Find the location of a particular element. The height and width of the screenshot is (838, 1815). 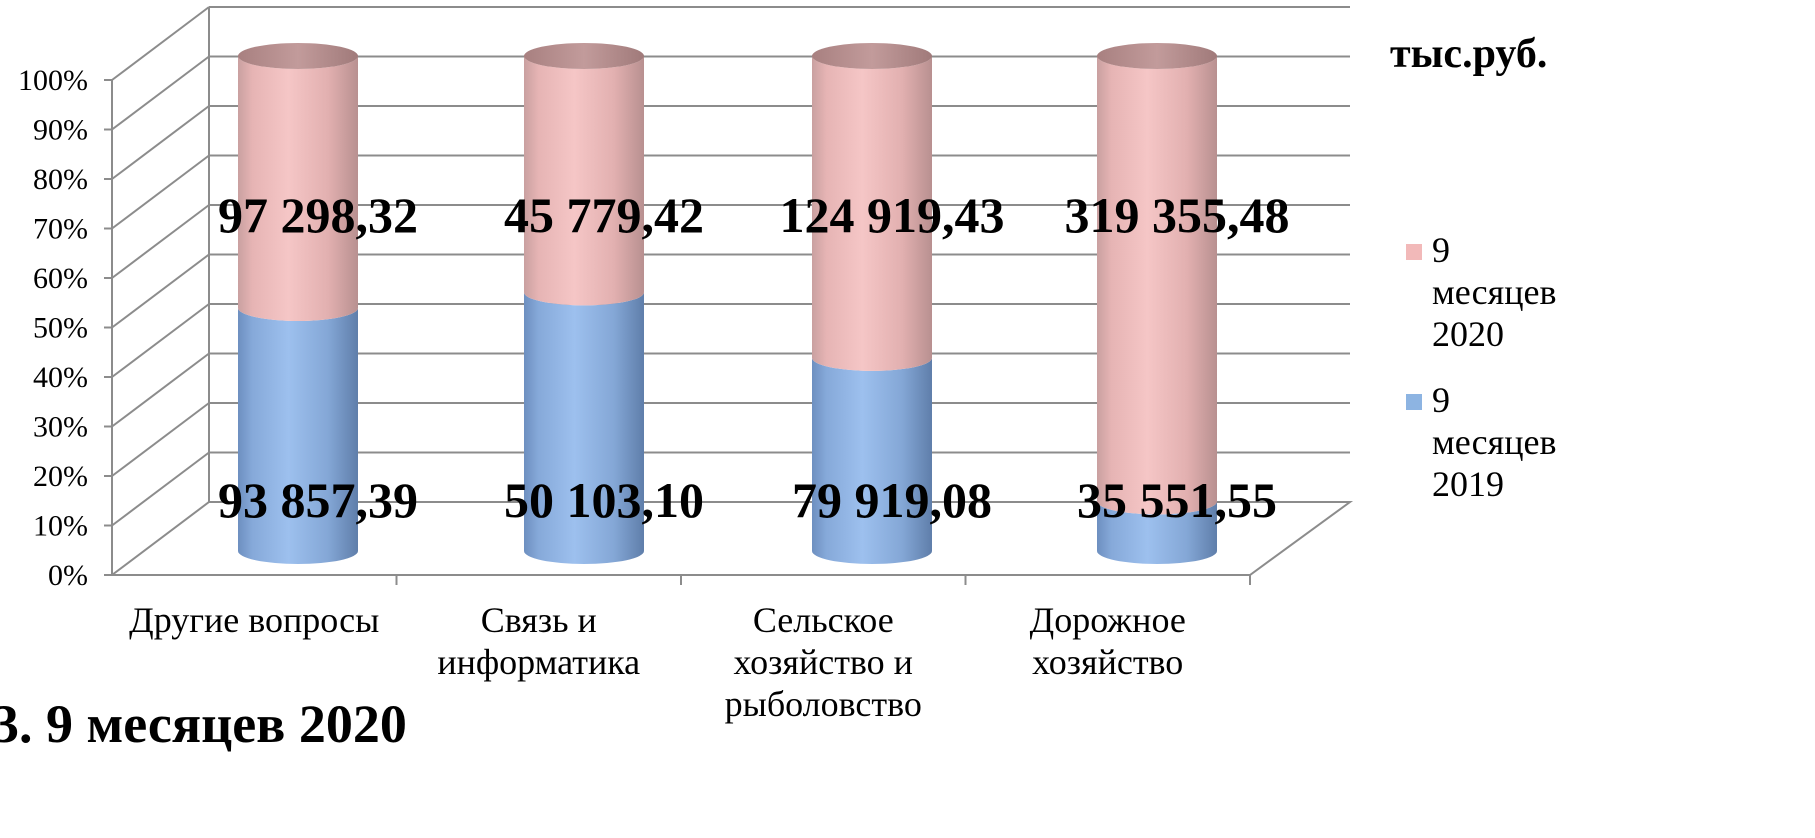

legend-label-2019: 9 is located at coordinates (1441, 400).